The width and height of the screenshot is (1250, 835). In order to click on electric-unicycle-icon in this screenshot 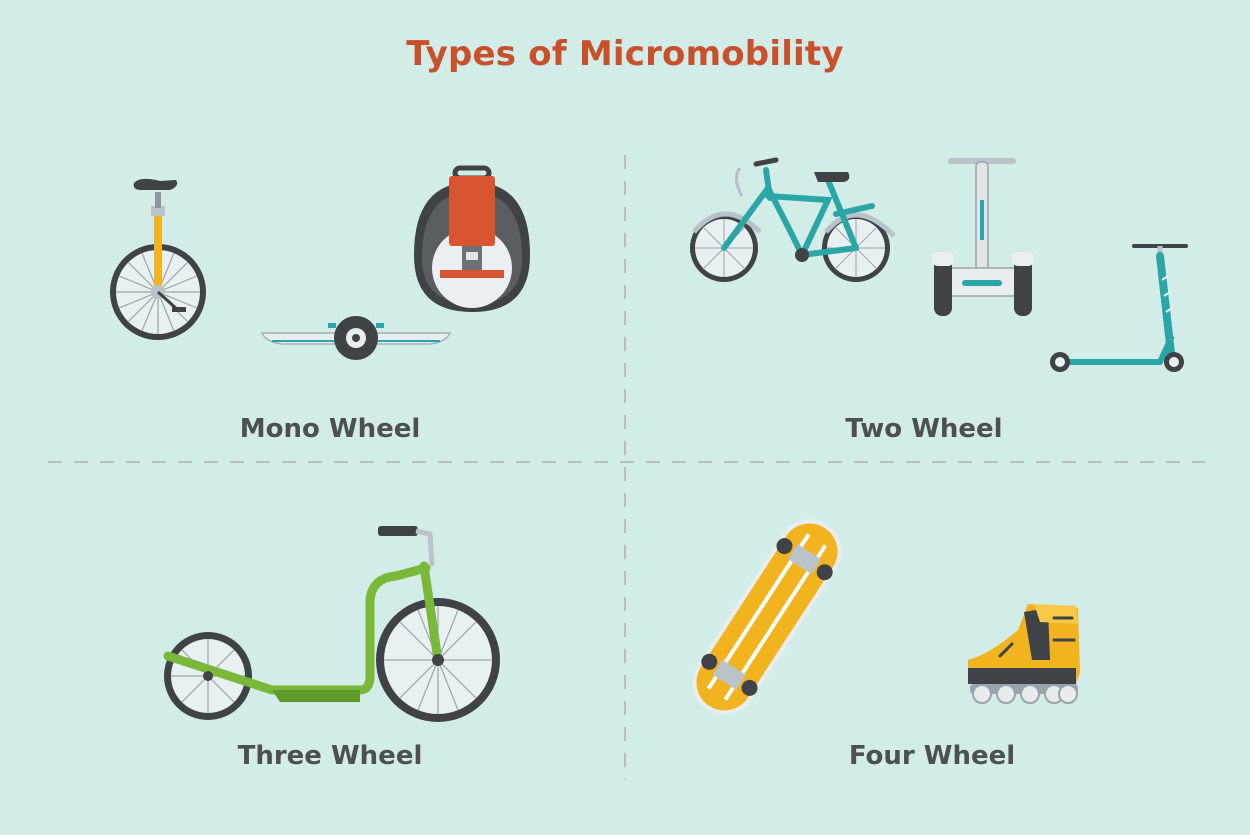, I will do `click(472, 238)`.